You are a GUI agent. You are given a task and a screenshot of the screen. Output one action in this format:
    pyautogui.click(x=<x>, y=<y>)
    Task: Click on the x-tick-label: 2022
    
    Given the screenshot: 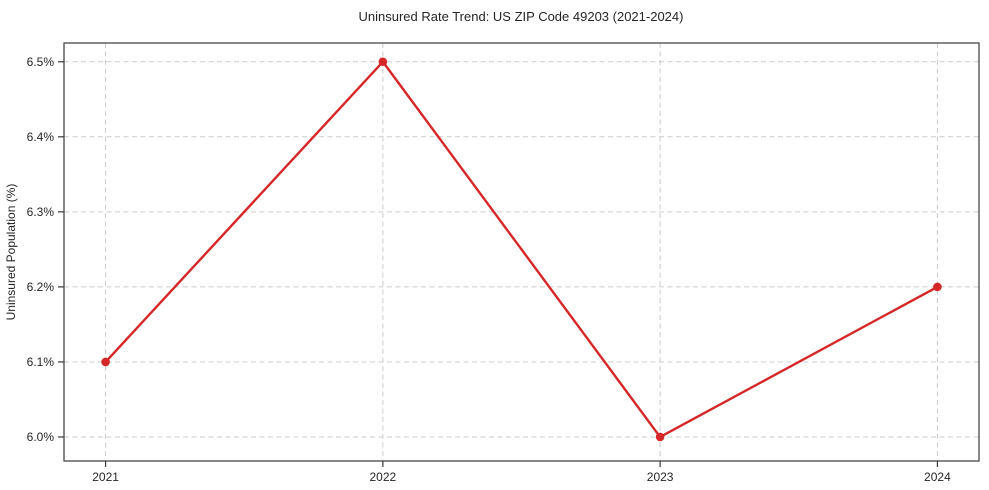 What is the action you would take?
    pyautogui.click(x=383, y=477)
    